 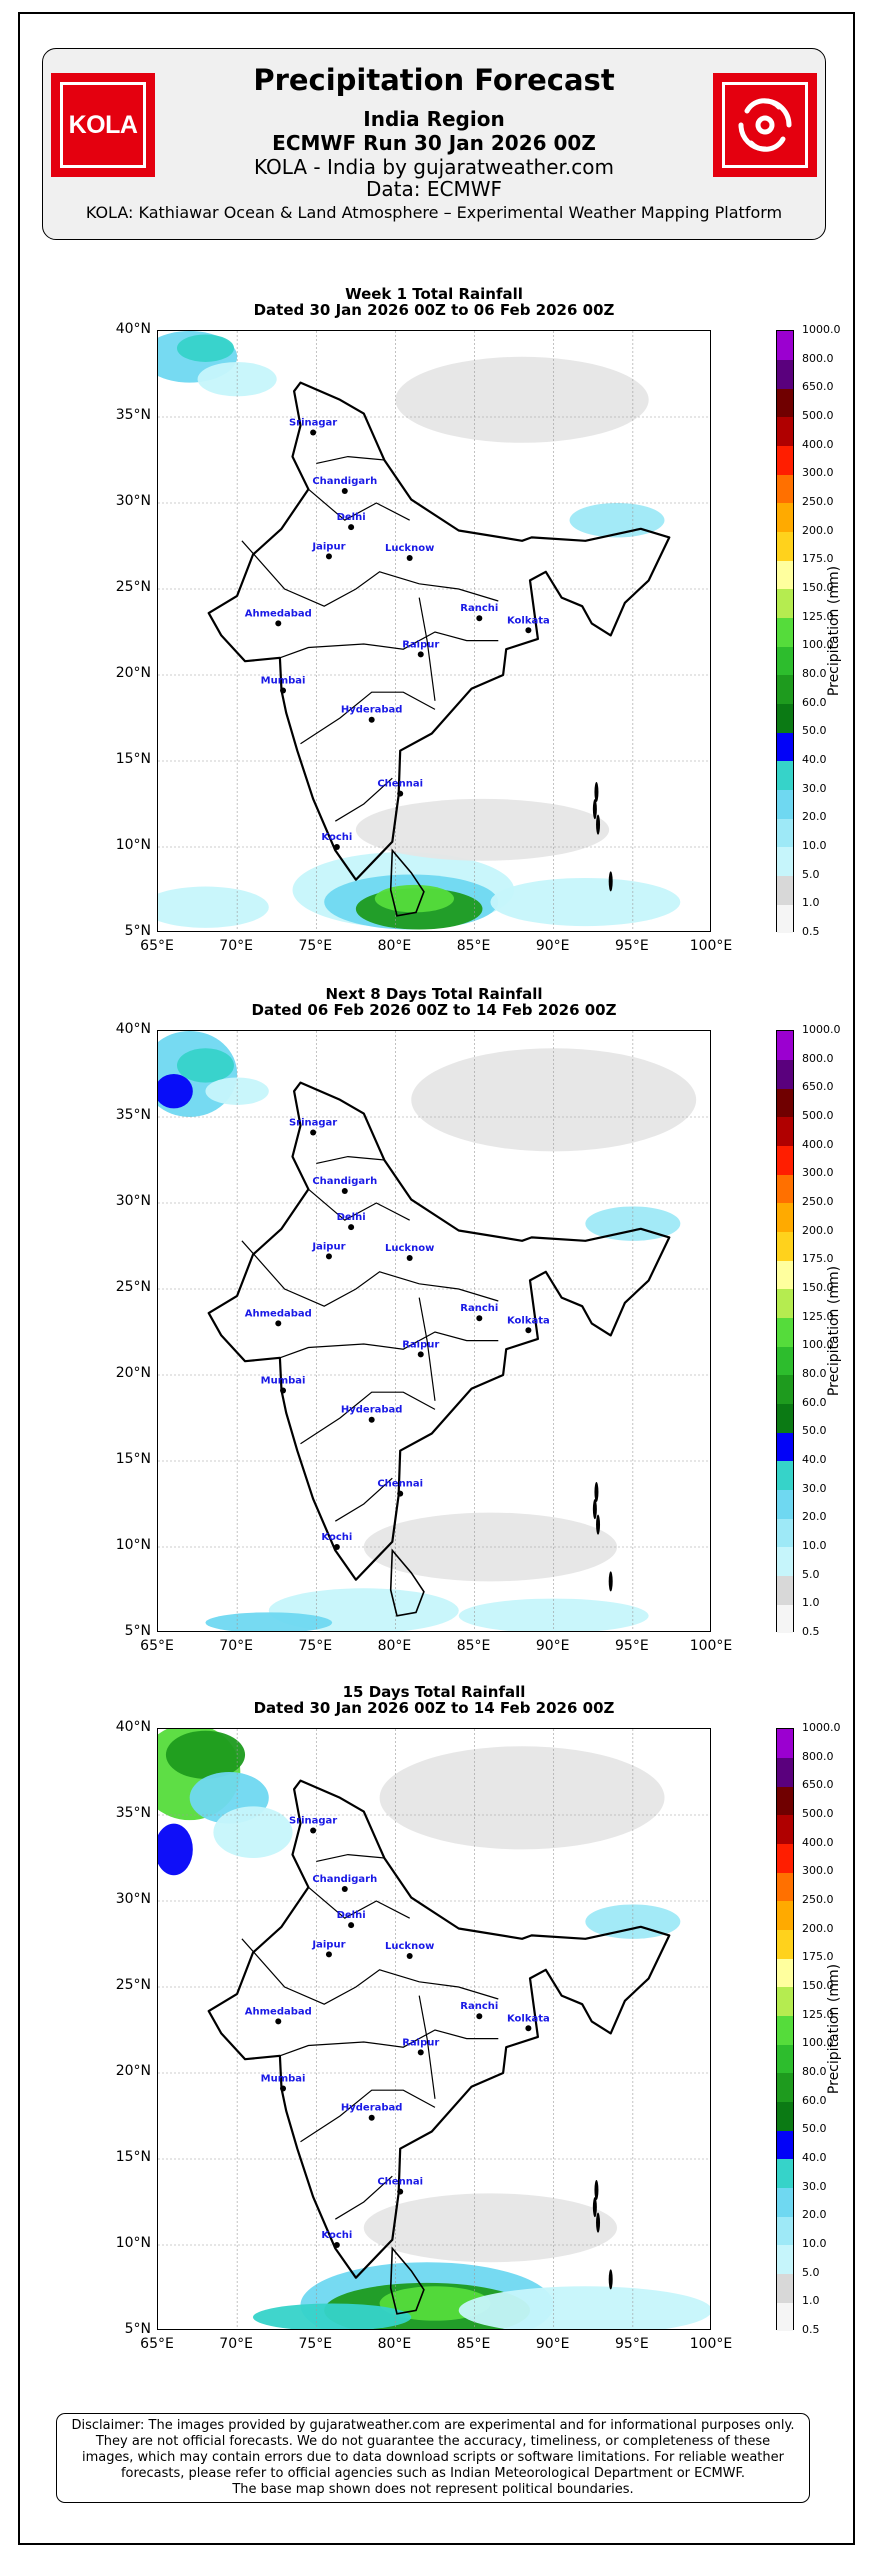 What do you see at coordinates (420, 1344) in the screenshot?
I see `city-label: Raipur` at bounding box center [420, 1344].